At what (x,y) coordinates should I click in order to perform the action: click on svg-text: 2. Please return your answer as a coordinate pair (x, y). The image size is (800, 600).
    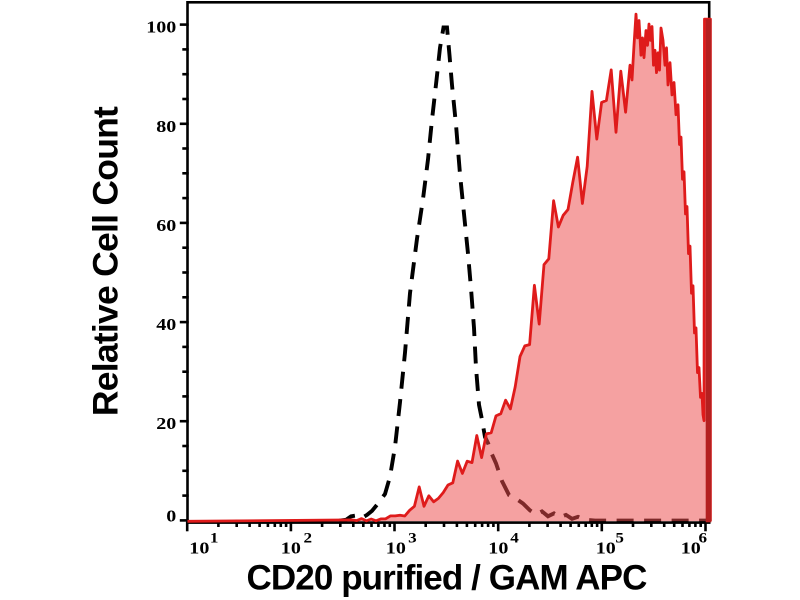
    Looking at the image, I should click on (308, 538).